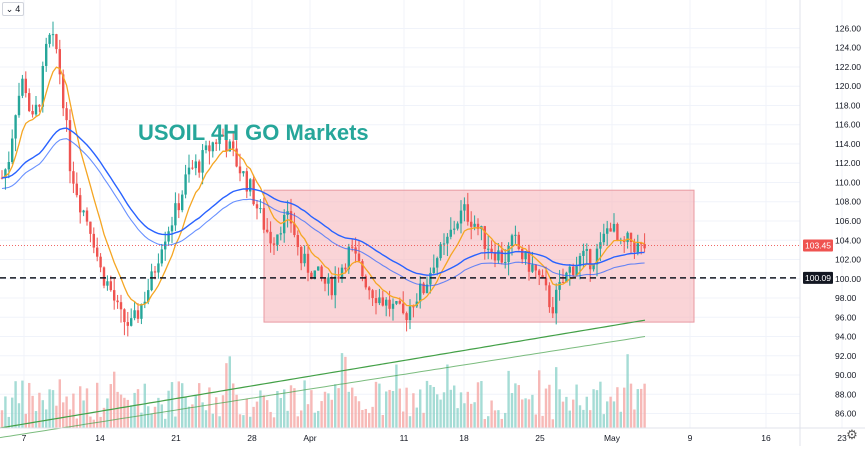  Describe the element at coordinates (848, 67) in the screenshot. I see `y-tick-label: 122.00` at that location.